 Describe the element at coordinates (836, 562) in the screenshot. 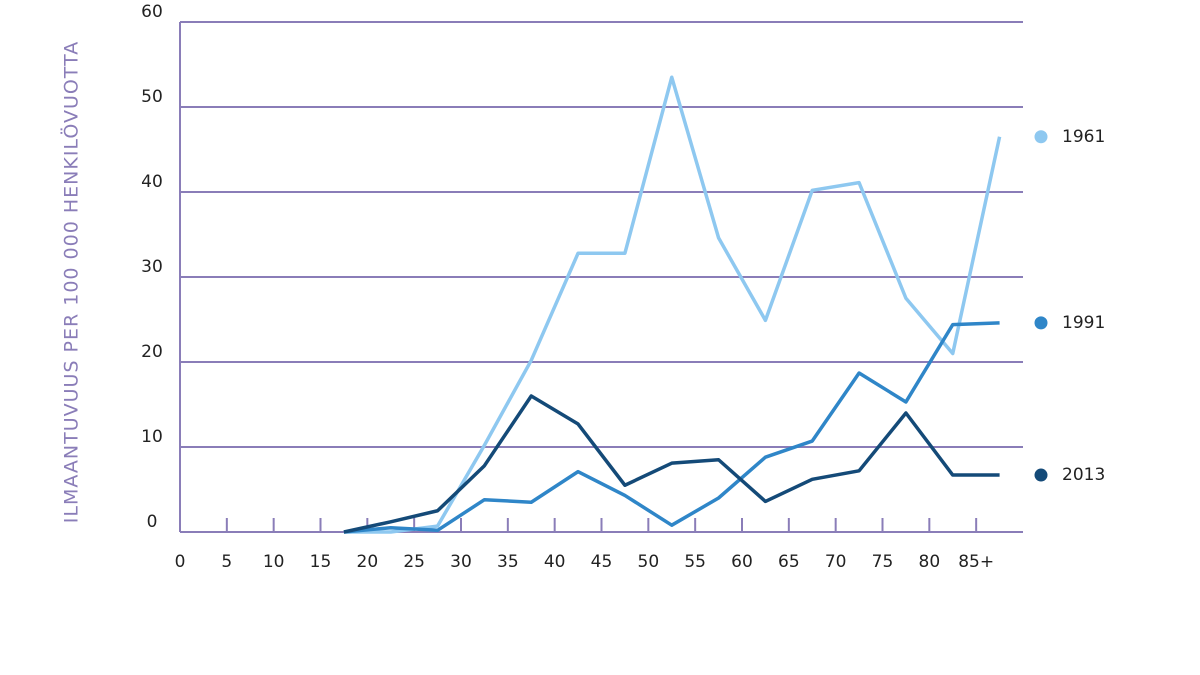

I see `x-tick-label: 70` at that location.